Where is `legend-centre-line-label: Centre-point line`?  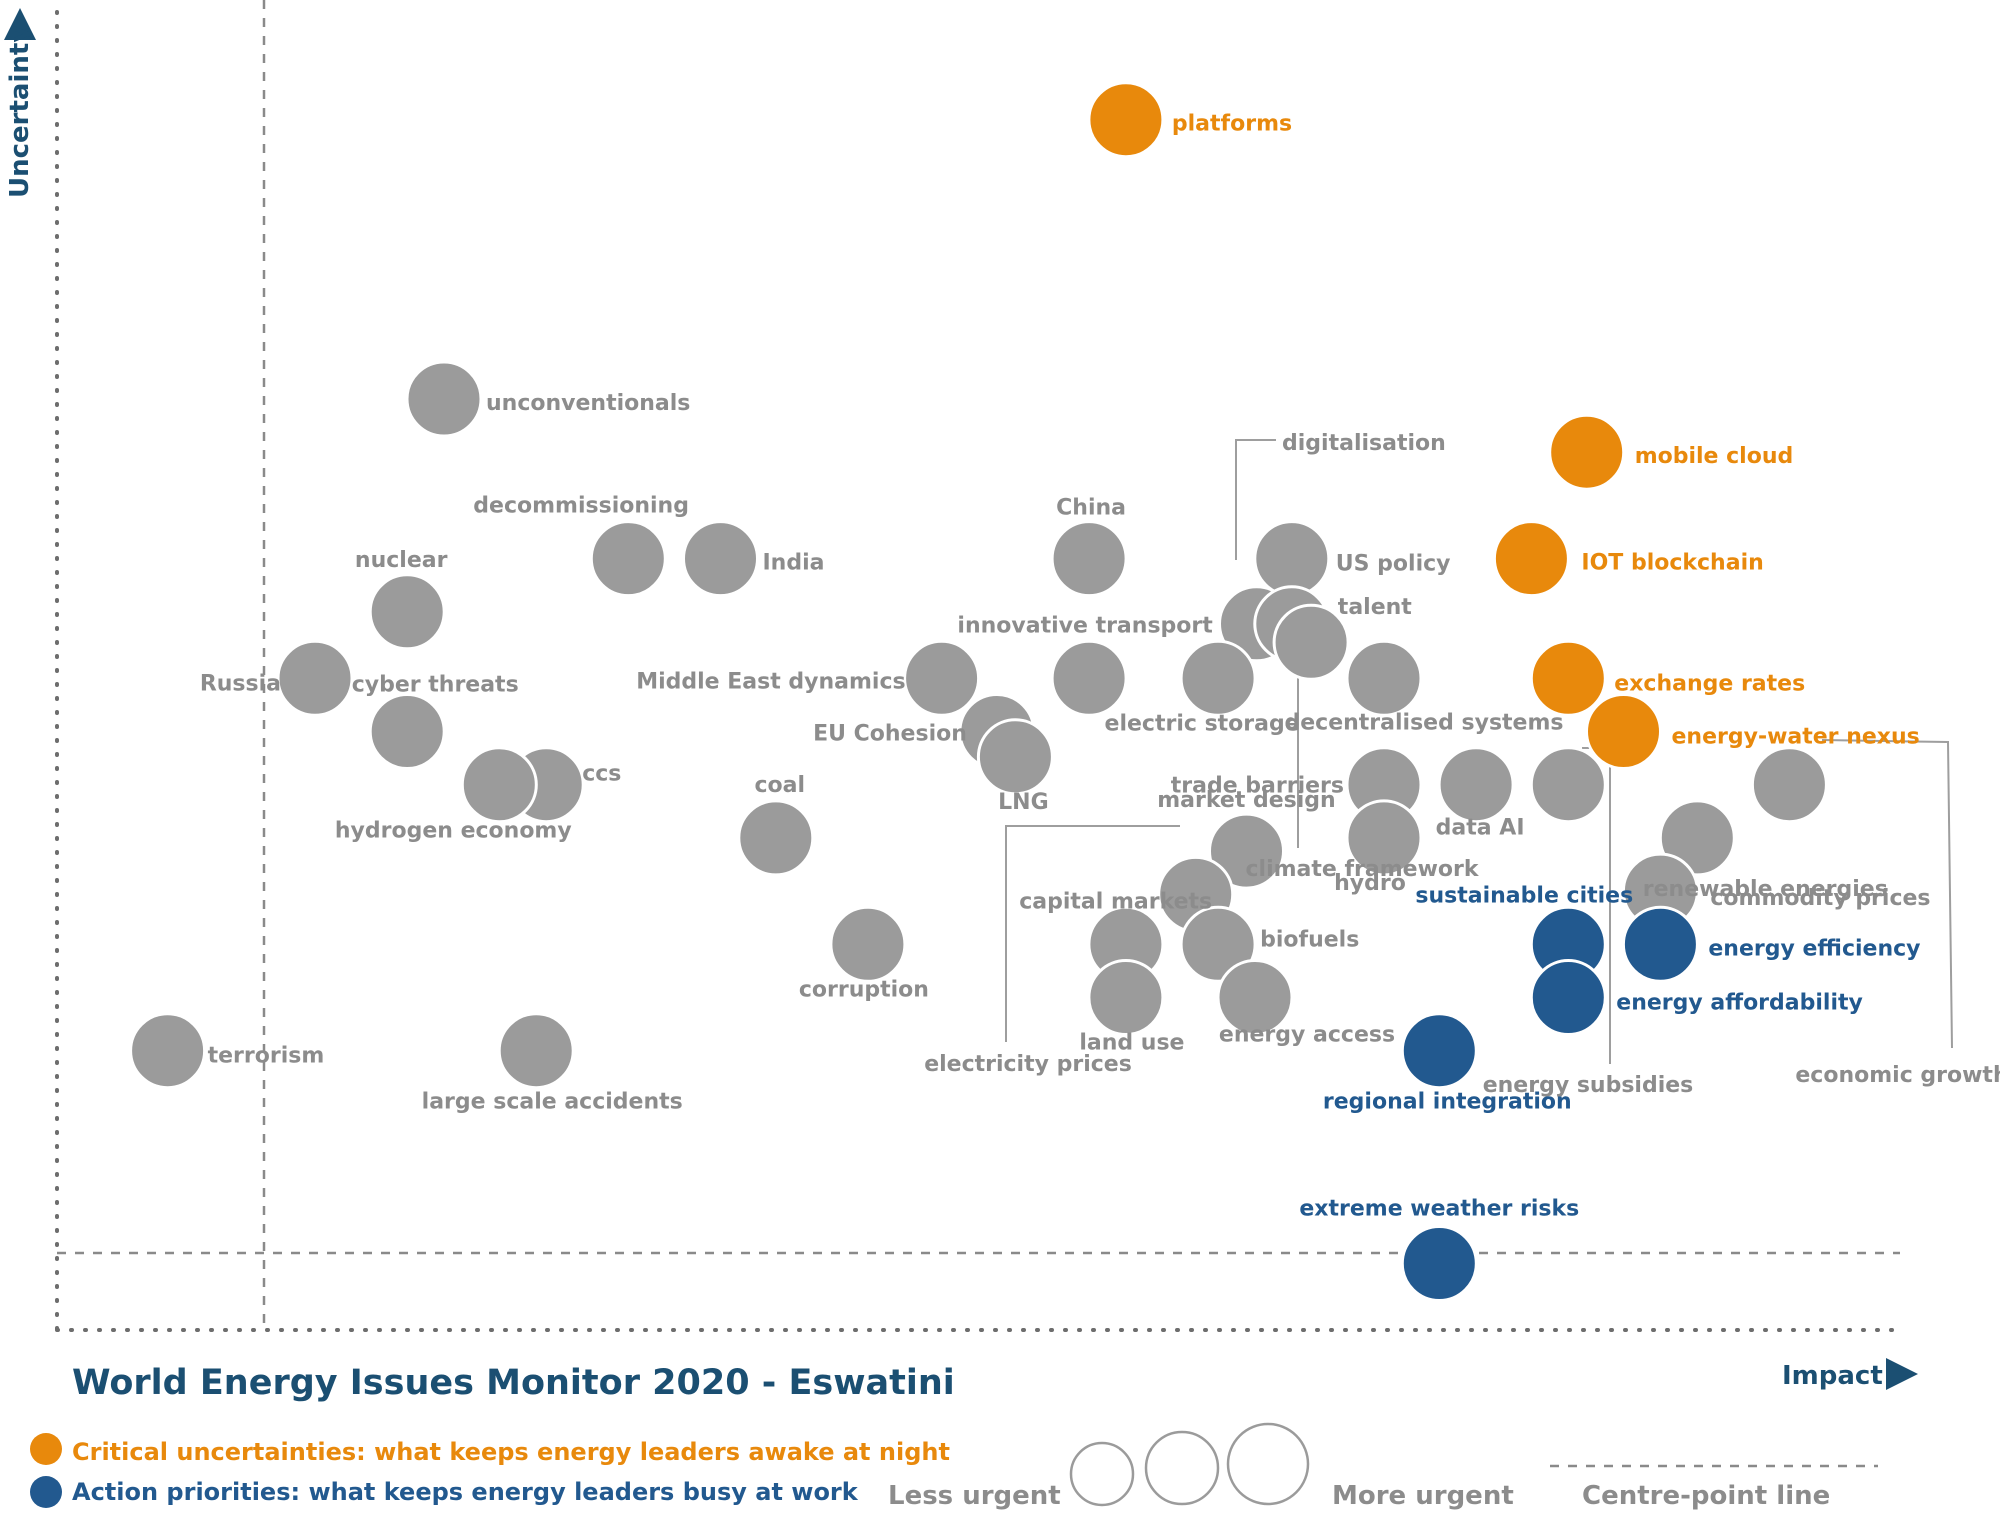 legend-centre-line-label: Centre-point line is located at coordinates (1706, 1496).